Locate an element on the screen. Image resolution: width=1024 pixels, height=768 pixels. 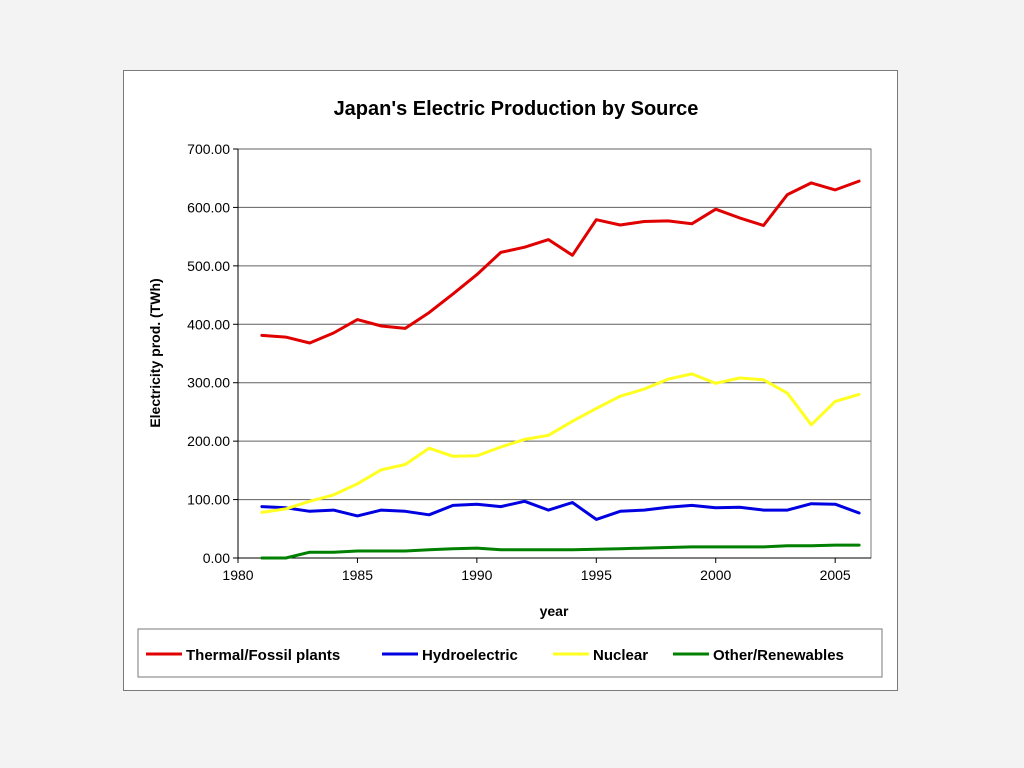
y-axis-title: Electricity prod. (TWh) is located at coordinates (155, 352).